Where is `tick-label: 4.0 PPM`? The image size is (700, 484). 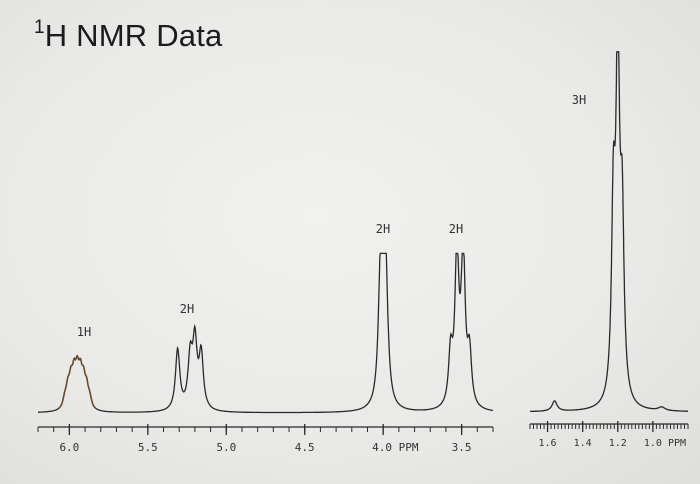 tick-label: 4.0 PPM is located at coordinates (395, 447).